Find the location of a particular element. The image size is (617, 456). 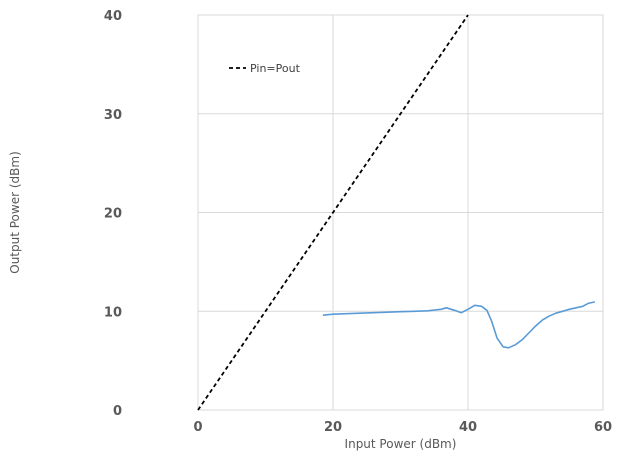

y-tick-label: 0 is located at coordinates (117, 411).